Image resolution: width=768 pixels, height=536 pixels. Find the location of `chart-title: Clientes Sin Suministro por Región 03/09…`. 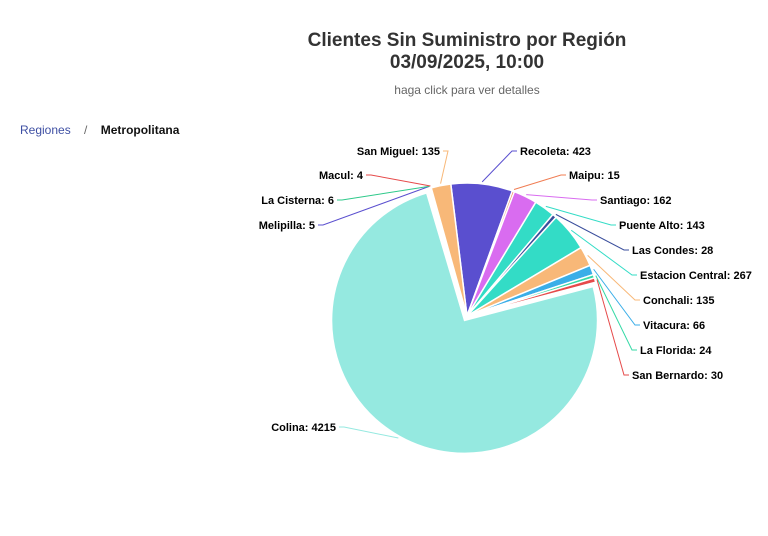

chart-title: Clientes Sin Suministro por Región 03/09… is located at coordinates (384, 52).